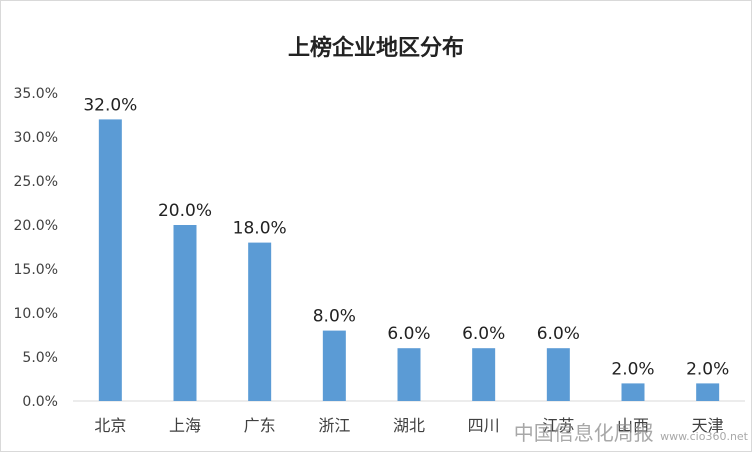 This screenshot has width=752, height=452. Describe the element at coordinates (704, 436) in the screenshot. I see `watermark-url: www.cio360.net` at that location.